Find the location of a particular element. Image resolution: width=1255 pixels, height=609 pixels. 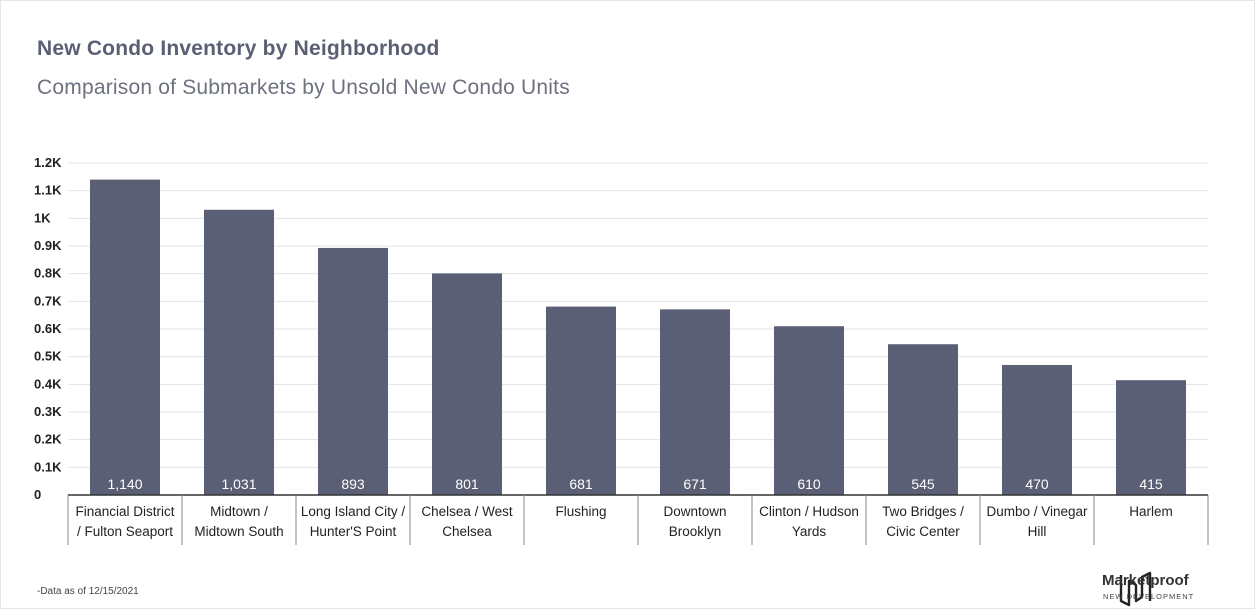

x-tick-label: Harlem is located at coordinates (1151, 511).